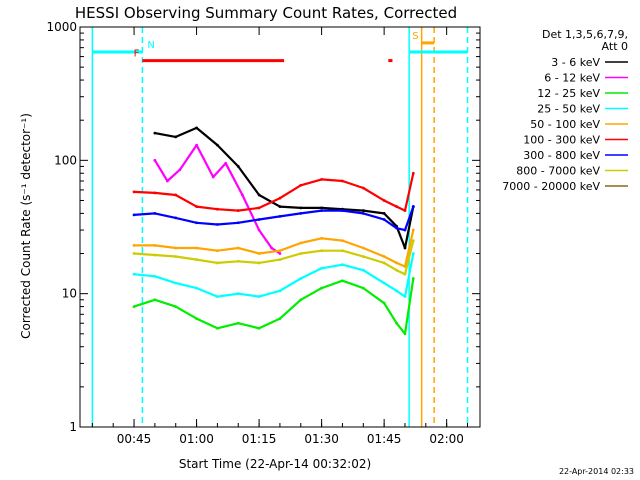 Image resolution: width=640 pixels, height=480 pixels. I want to click on x-tick-label-1: 00:45, so click(134, 439).